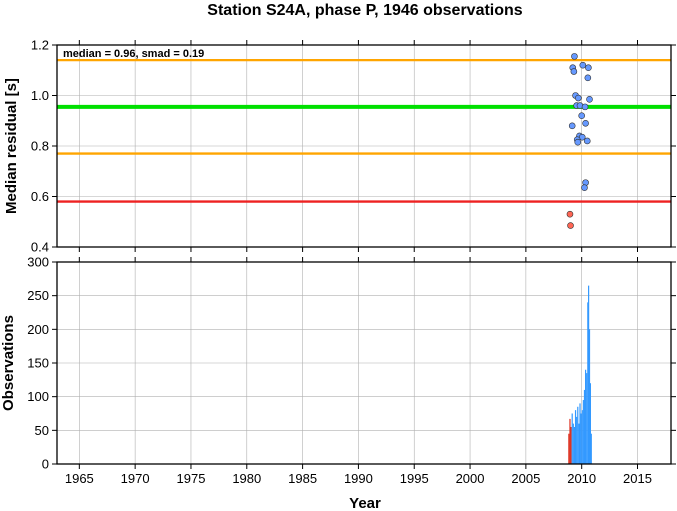 The height and width of the screenshot is (511, 677). What do you see at coordinates (246, 478) in the screenshot?
I see `x-tick-label: 1980` at bounding box center [246, 478].